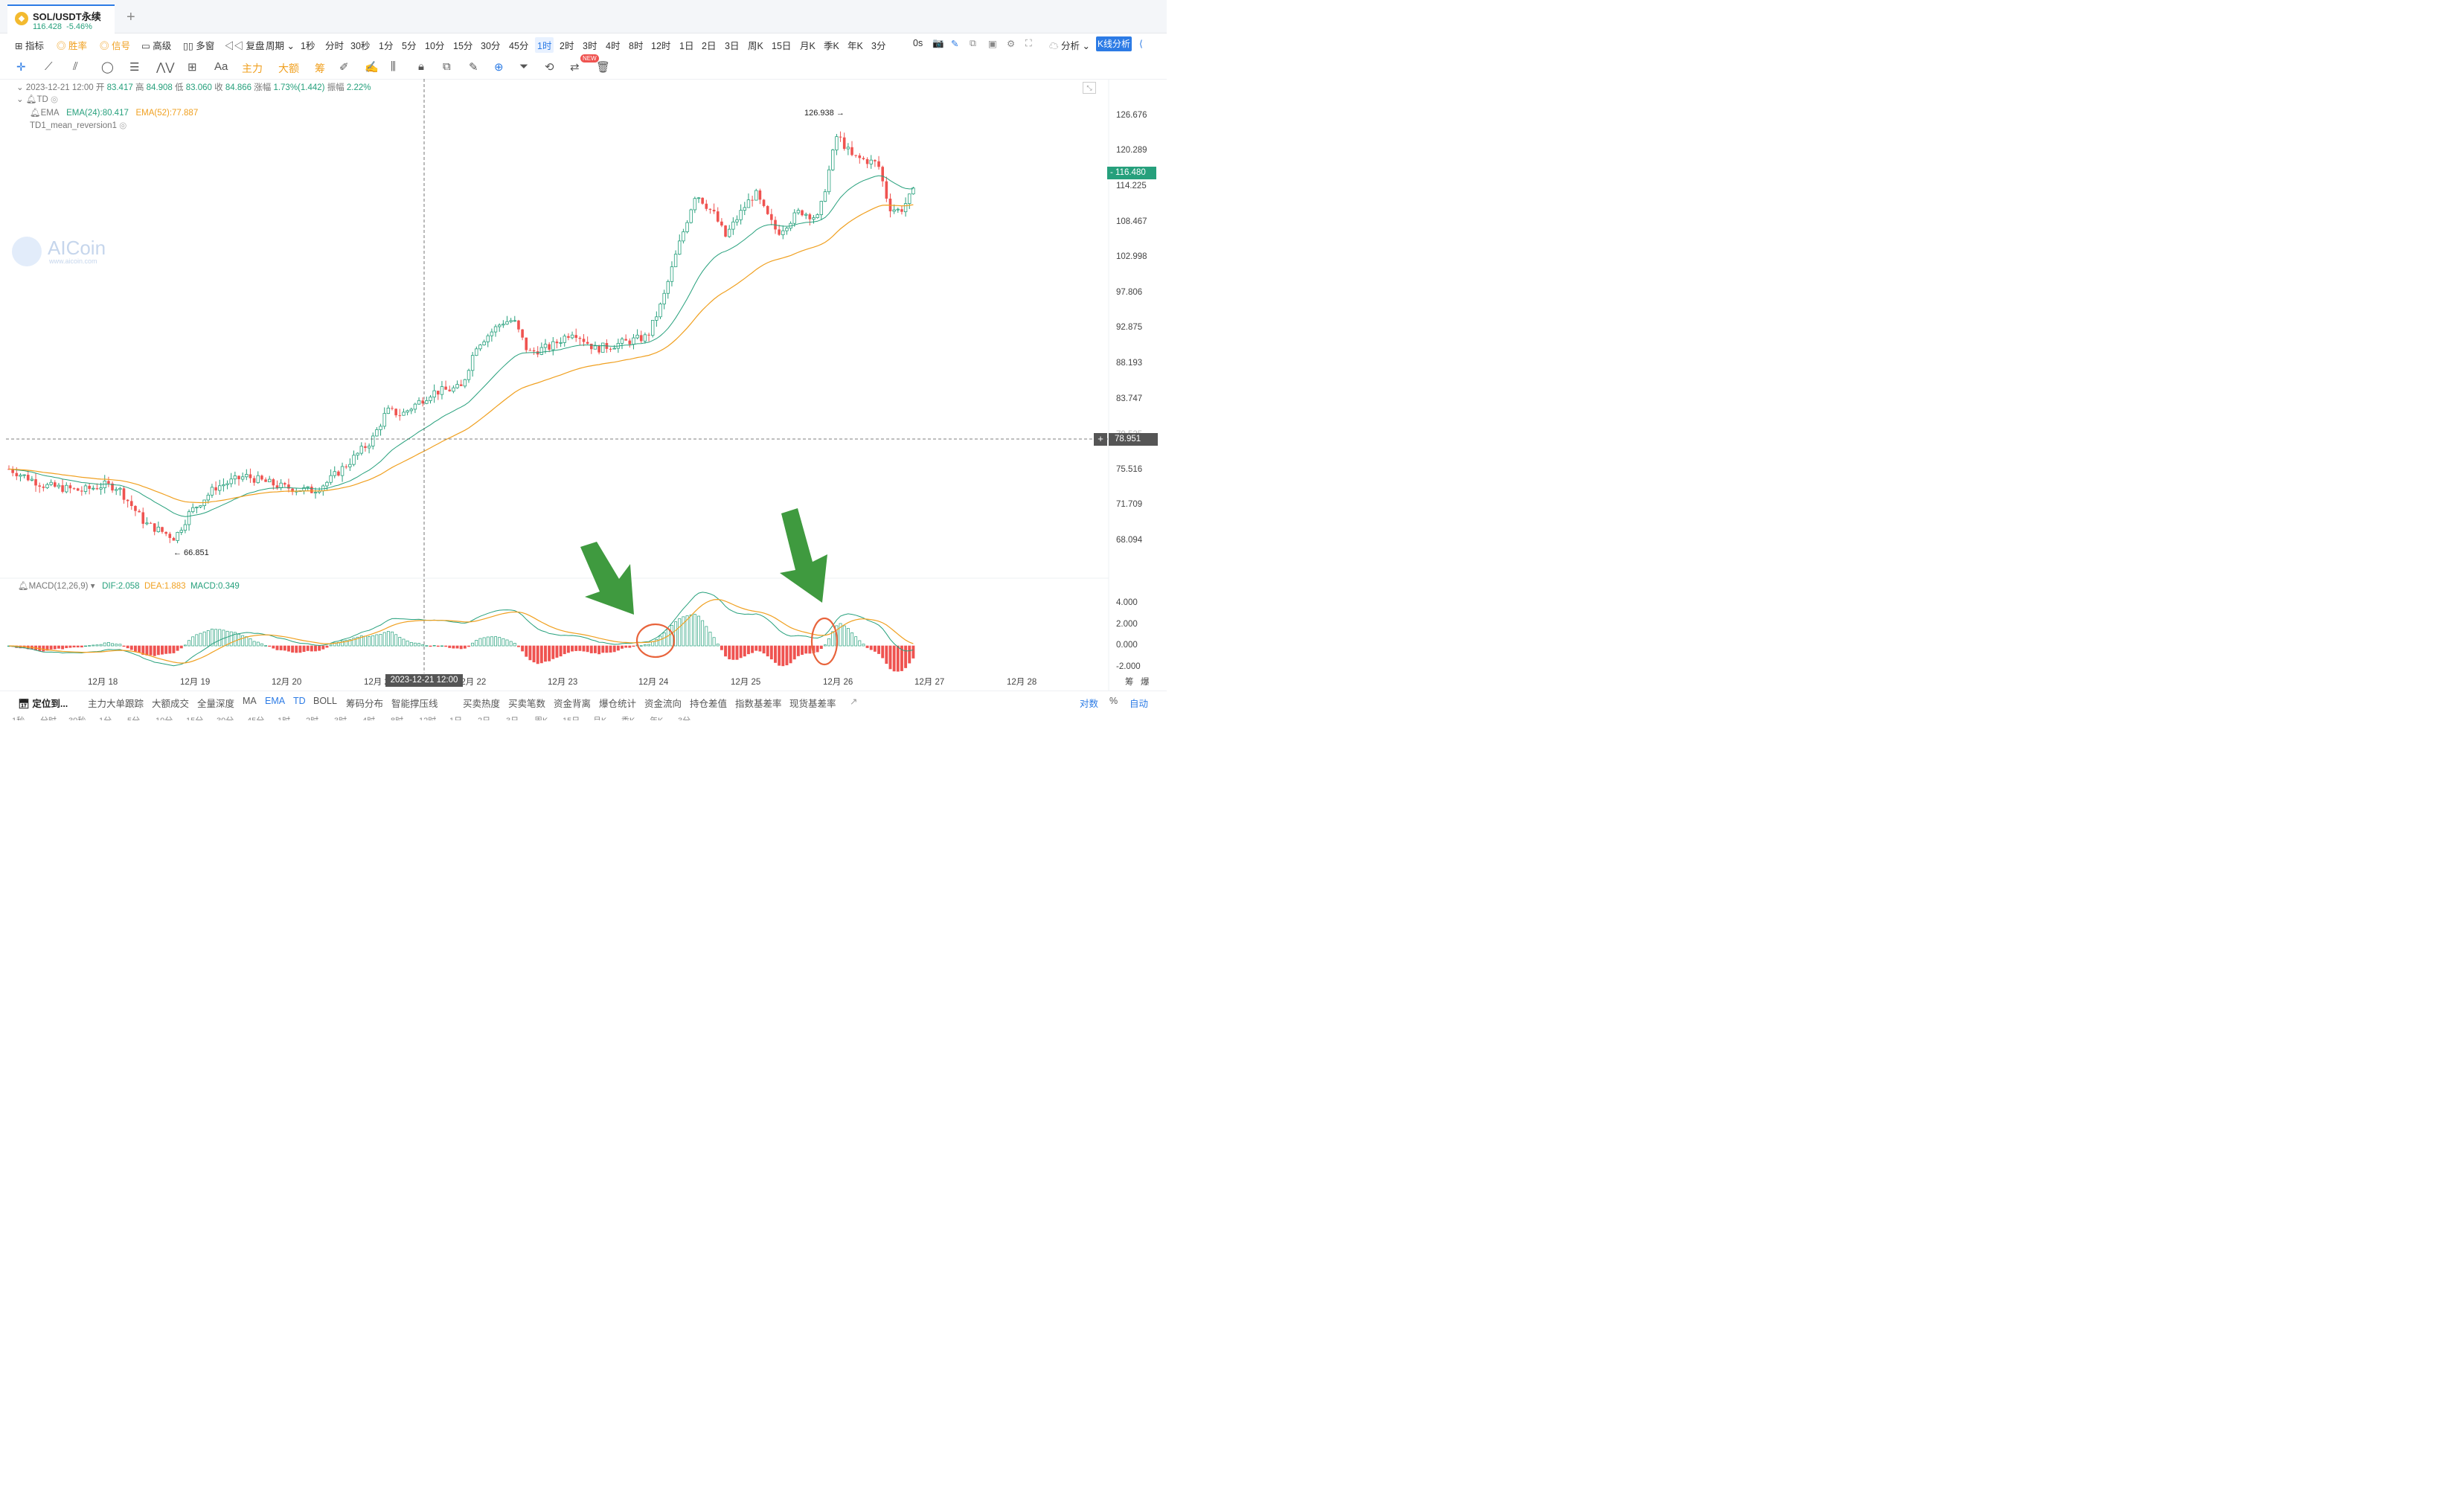  Describe the element at coordinates (512, 717) in the screenshot. I see `bottom-tf-17: 3日` at that location.